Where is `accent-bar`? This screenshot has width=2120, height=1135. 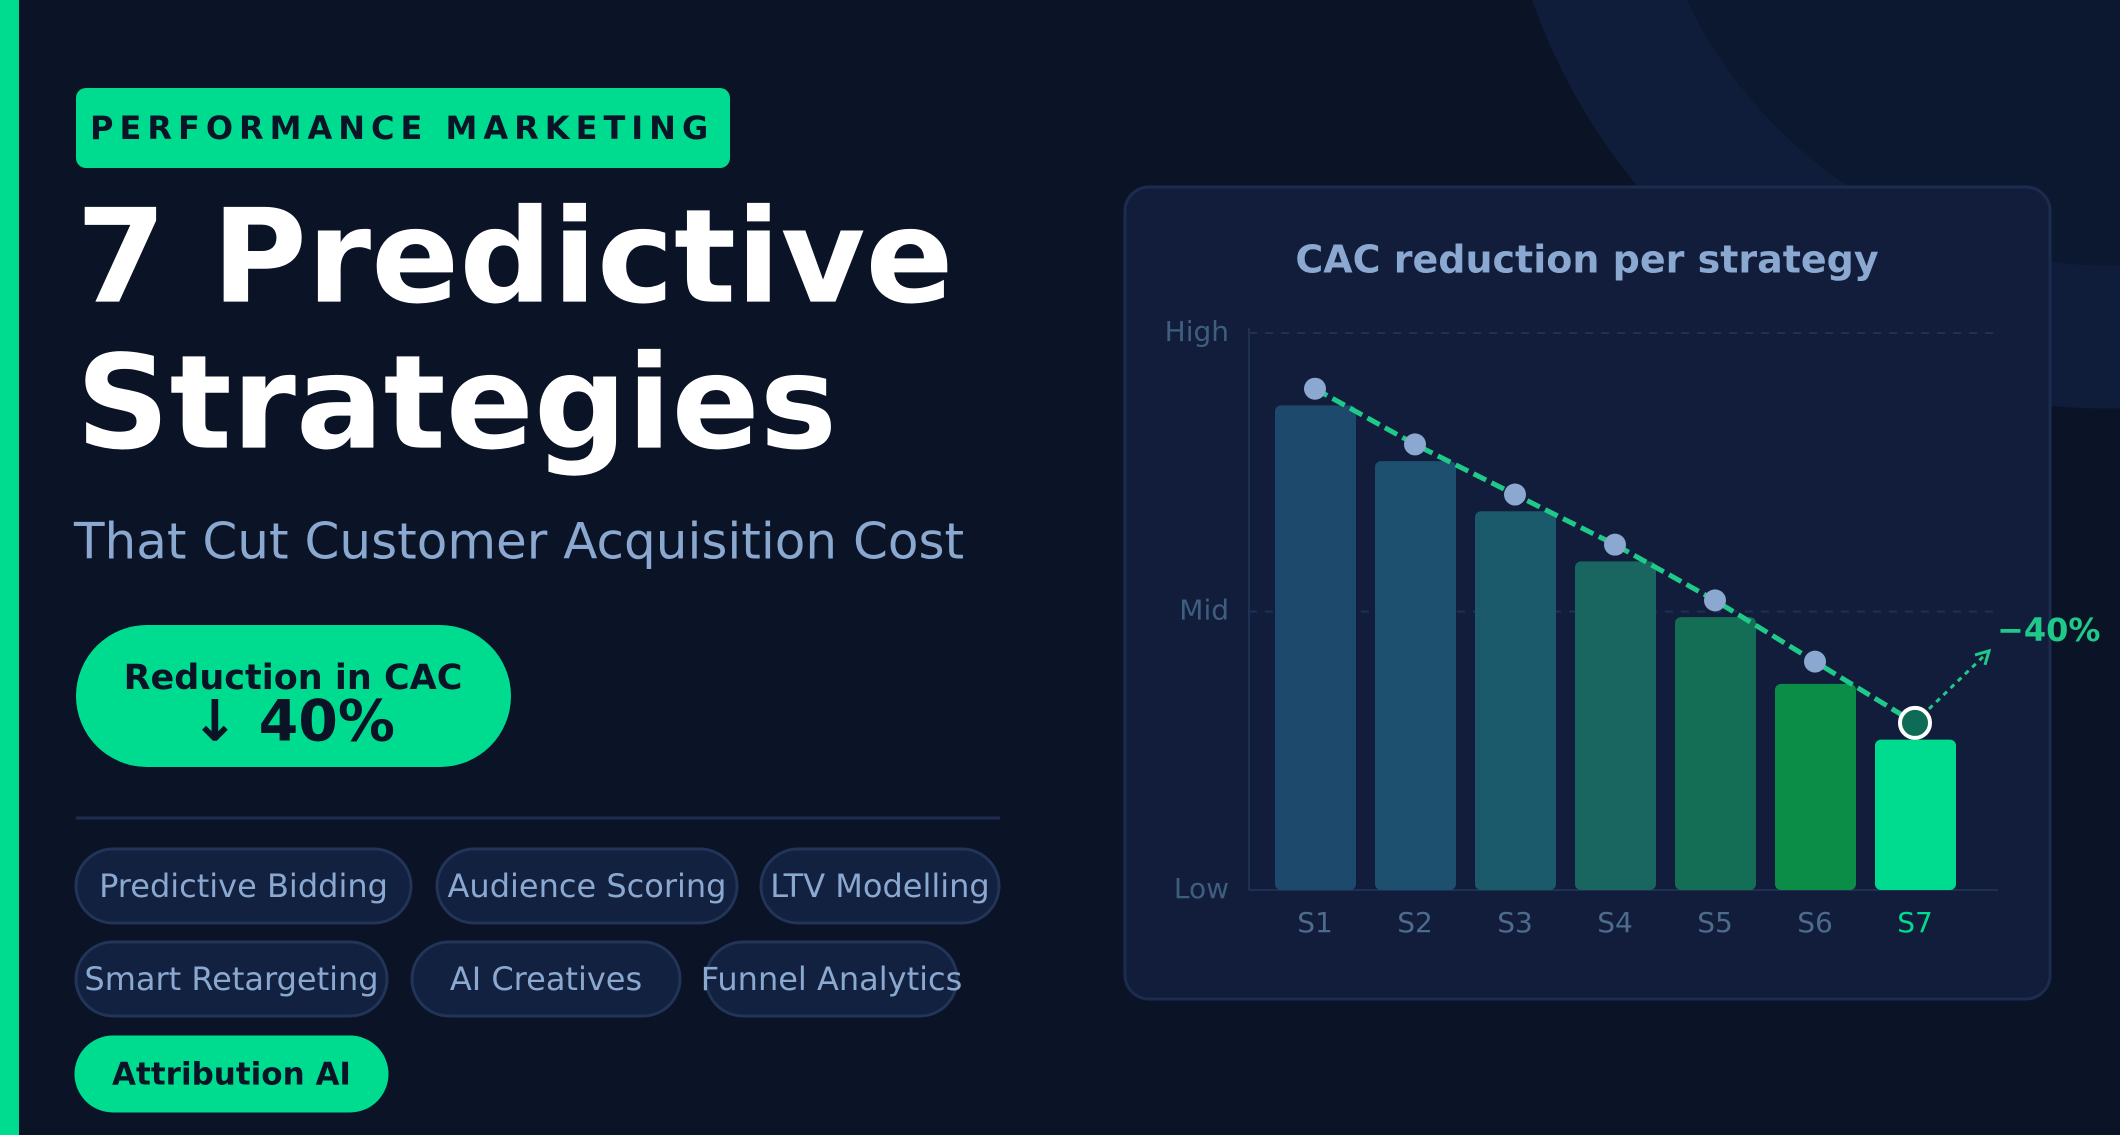
accent-bar is located at coordinates (9, 567).